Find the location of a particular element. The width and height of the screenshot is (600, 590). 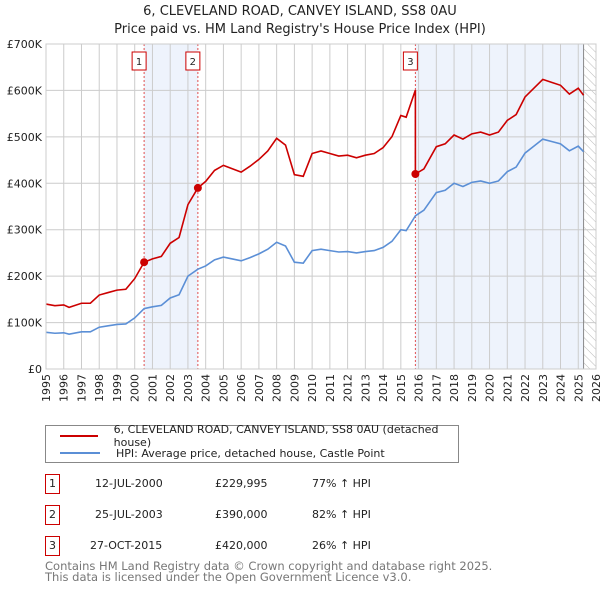

forecast-hatch is located at coordinates (589, 206).